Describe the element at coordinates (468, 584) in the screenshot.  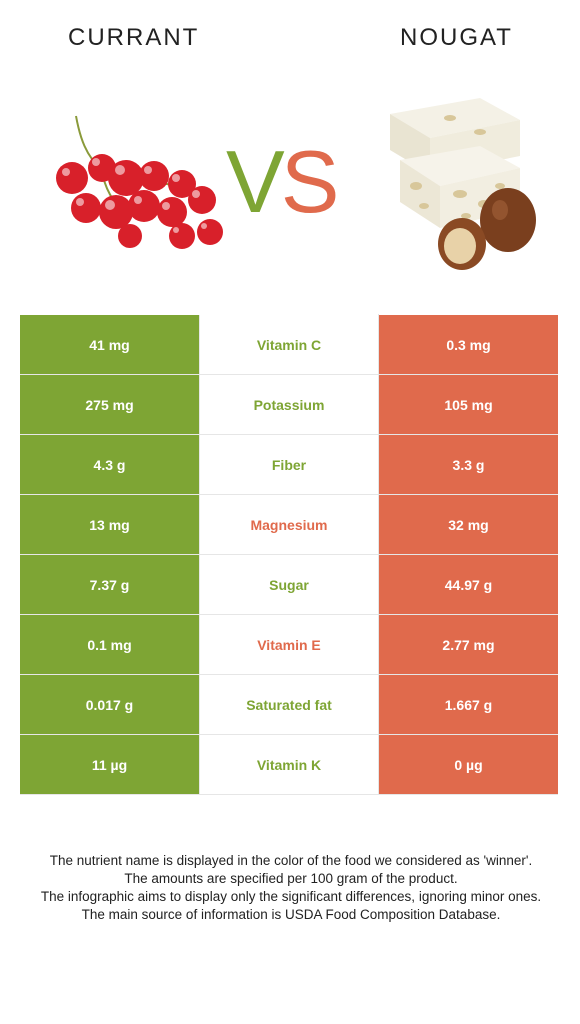
I see `nougat-value: 44.97 g` at that location.